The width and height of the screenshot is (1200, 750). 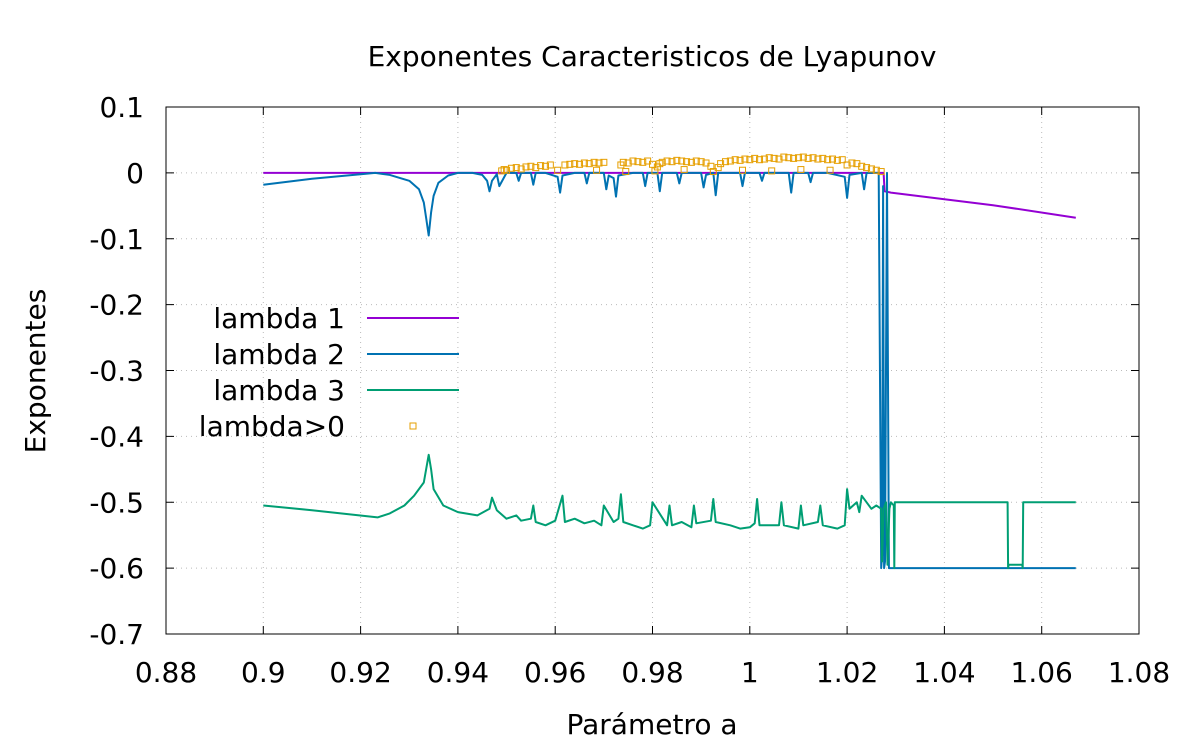 What do you see at coordinates (555, 672) in the screenshot?
I see `x-tick-label: 0.96` at bounding box center [555, 672].